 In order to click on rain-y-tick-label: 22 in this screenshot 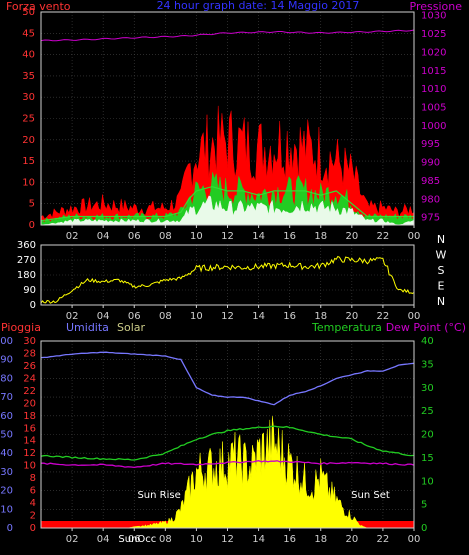, I will do `click(29, 391)`.